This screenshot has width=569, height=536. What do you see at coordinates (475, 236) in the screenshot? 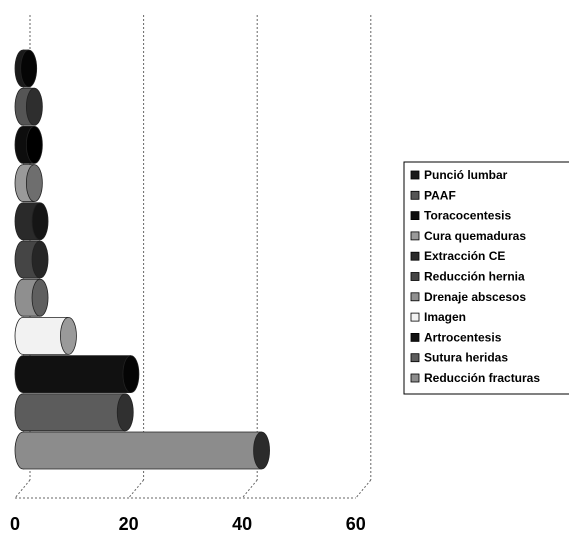
I see `legend-label: Cura quemaduras` at bounding box center [475, 236].